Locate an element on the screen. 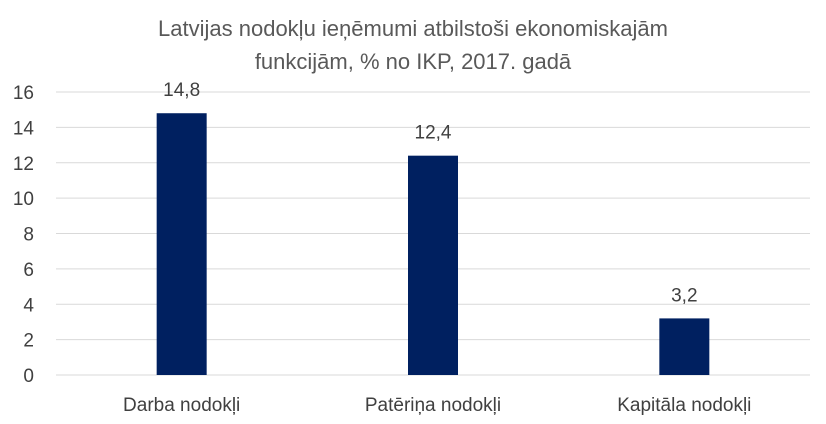 This screenshot has width=826, height=424. category-label: Darba nodokļi is located at coordinates (181, 405).